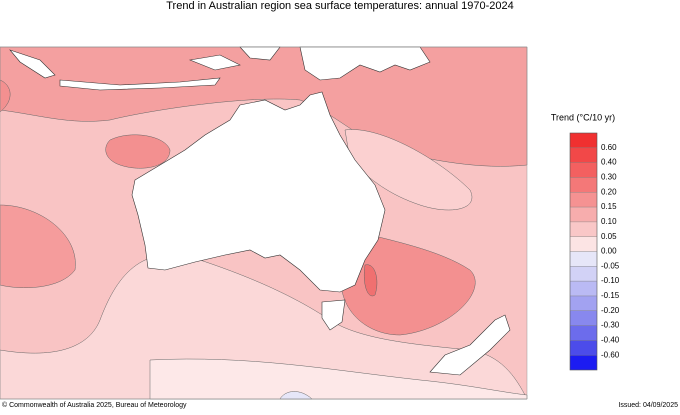 Image resolution: width=680 pixels, height=415 pixels. Describe the element at coordinates (609, 162) in the screenshot. I see `legend-label: 0.40` at that location.